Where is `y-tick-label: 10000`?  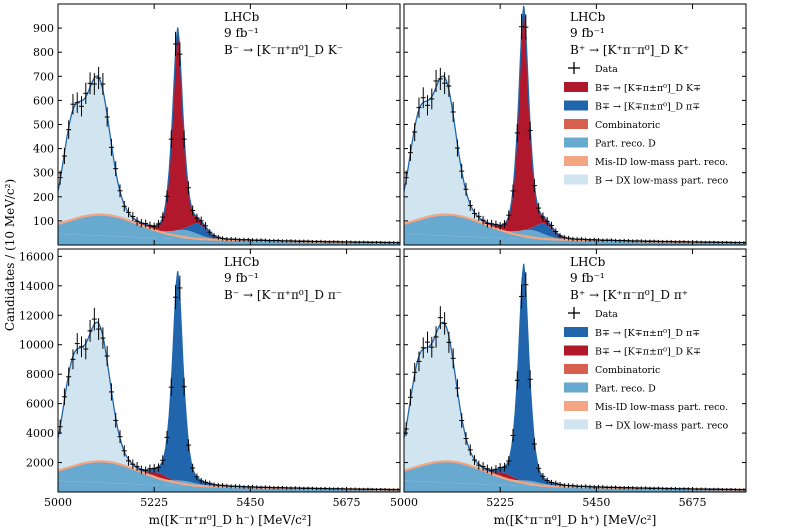 y-tick-label: 10000 is located at coordinates (36, 345).